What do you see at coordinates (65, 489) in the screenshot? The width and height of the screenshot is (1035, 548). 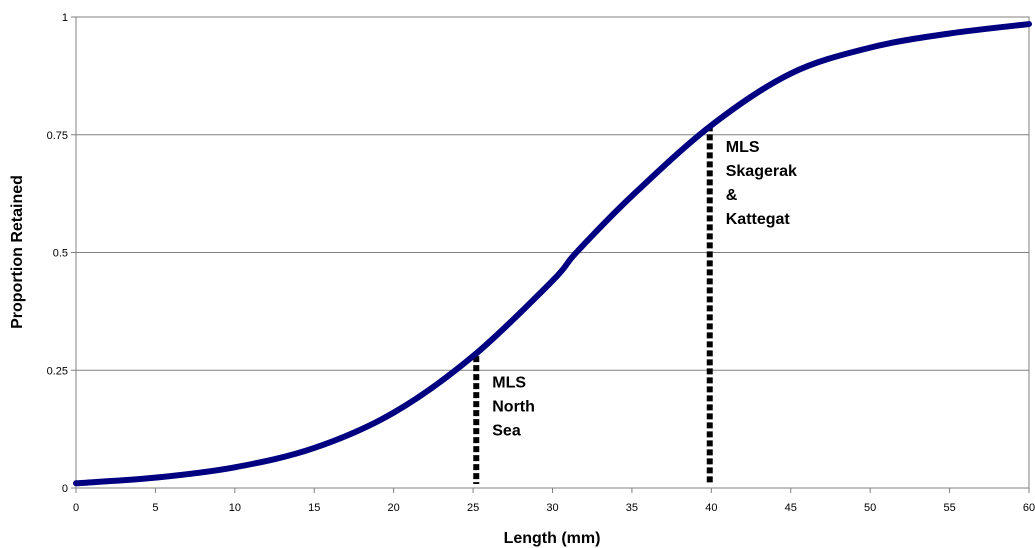 I see `y-tick-label: 0` at bounding box center [65, 489].